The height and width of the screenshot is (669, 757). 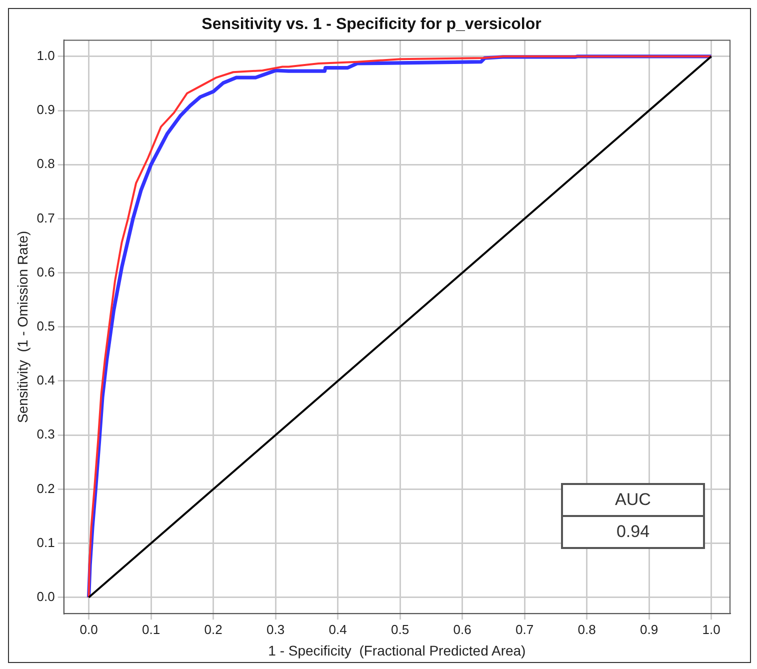 What do you see at coordinates (711, 629) in the screenshot?
I see `x-tick-label: 1.0` at bounding box center [711, 629].